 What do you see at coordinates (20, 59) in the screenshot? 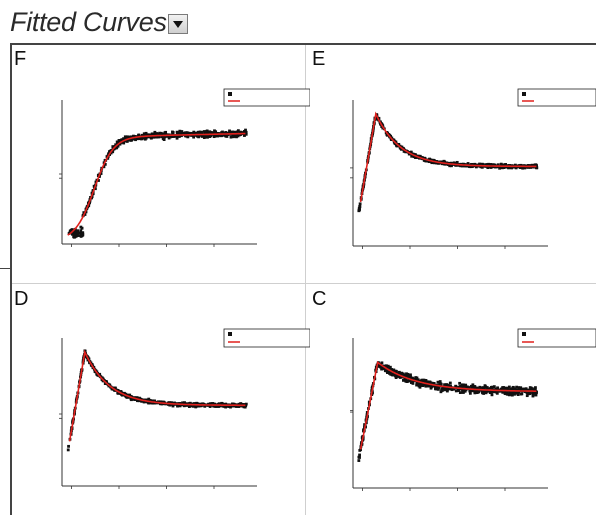
I see `cell-label-f: F` at bounding box center [20, 59].